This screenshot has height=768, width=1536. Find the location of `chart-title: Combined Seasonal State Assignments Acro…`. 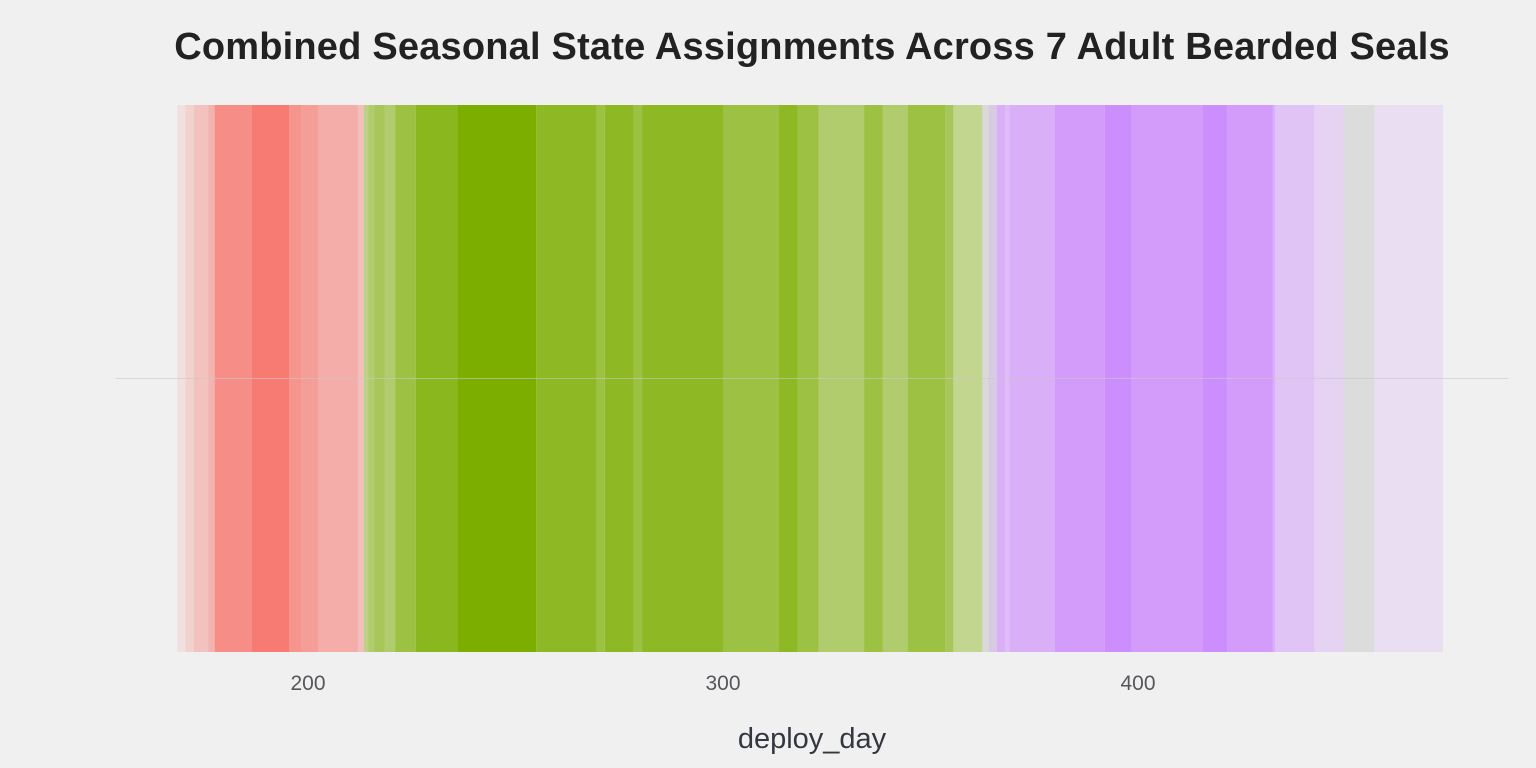

chart-title: Combined Seasonal State Assignments Acro… is located at coordinates (812, 47).